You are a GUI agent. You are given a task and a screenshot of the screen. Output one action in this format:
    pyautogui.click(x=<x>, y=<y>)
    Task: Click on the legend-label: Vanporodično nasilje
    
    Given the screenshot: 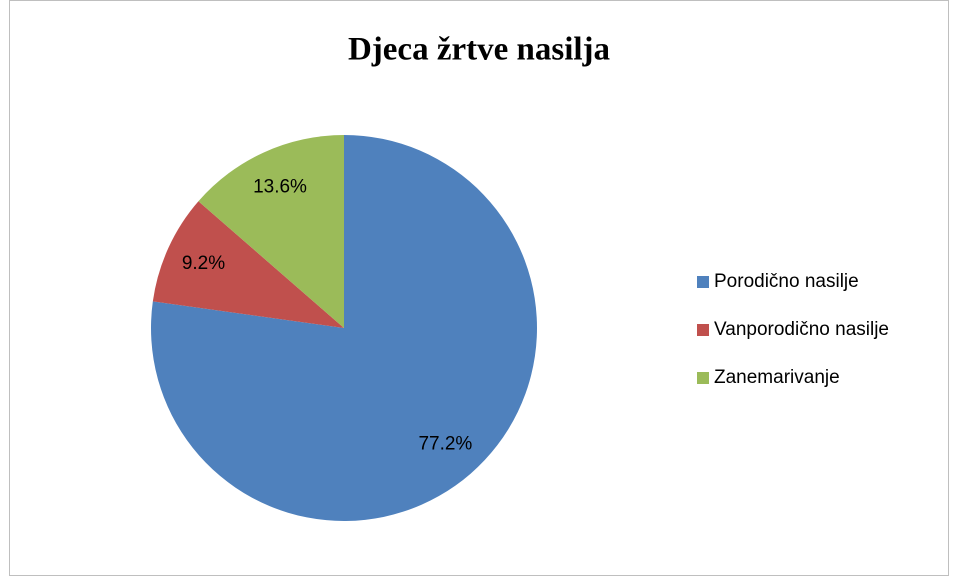 What is the action you would take?
    pyautogui.click(x=801, y=329)
    